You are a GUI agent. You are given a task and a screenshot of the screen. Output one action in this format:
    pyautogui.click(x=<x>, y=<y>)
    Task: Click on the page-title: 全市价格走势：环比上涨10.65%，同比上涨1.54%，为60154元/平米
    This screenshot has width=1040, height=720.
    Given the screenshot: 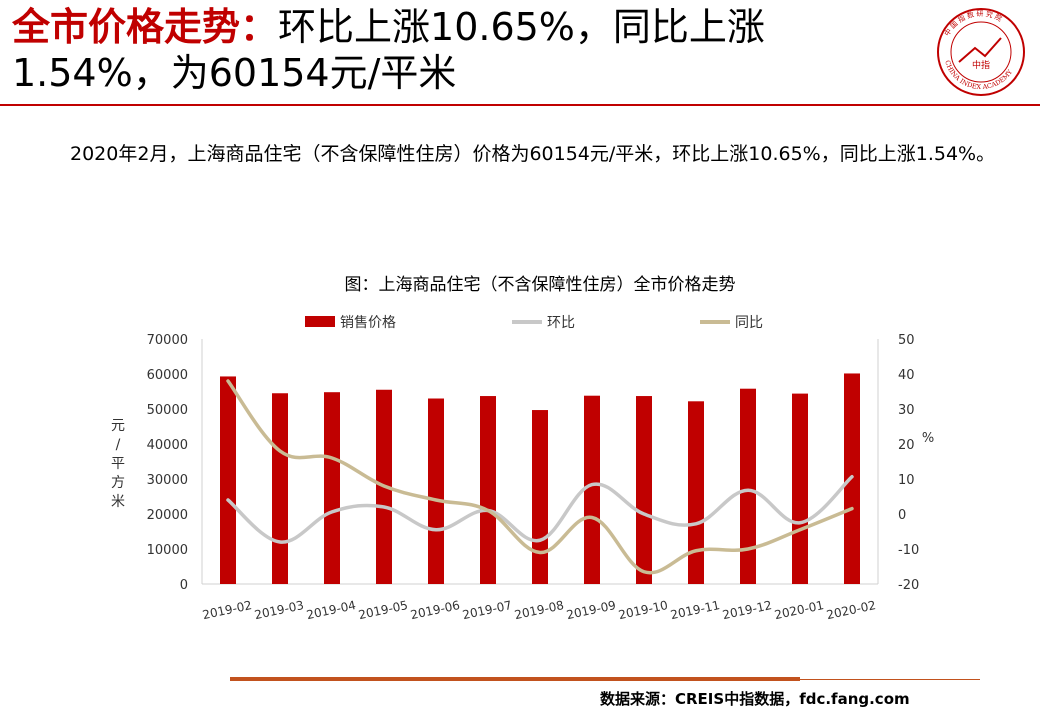 What is the action you would take?
    pyautogui.click(x=462, y=50)
    